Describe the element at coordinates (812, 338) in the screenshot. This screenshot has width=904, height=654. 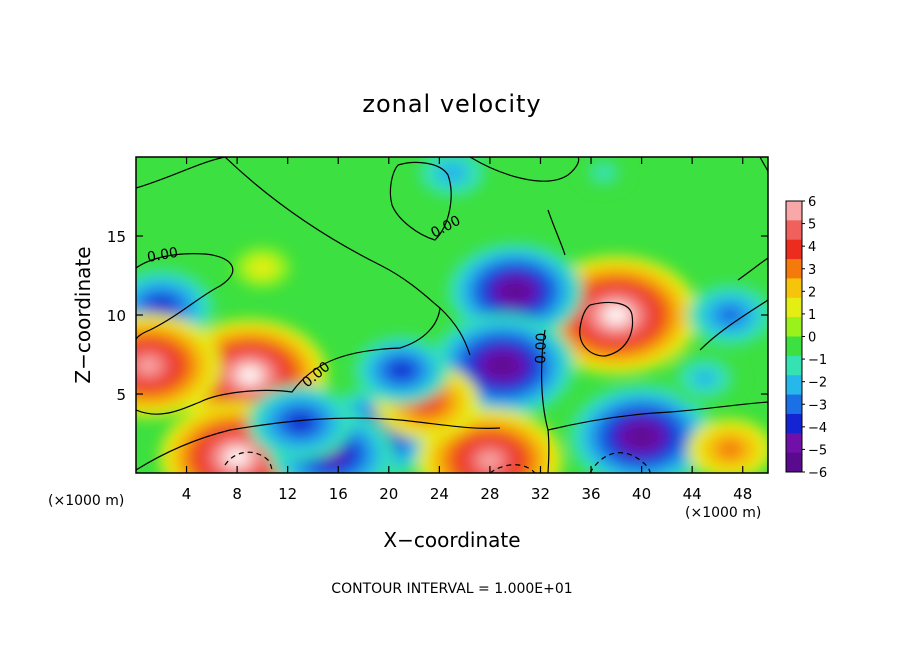
I see `colorbar-tick-label: 0` at that location.